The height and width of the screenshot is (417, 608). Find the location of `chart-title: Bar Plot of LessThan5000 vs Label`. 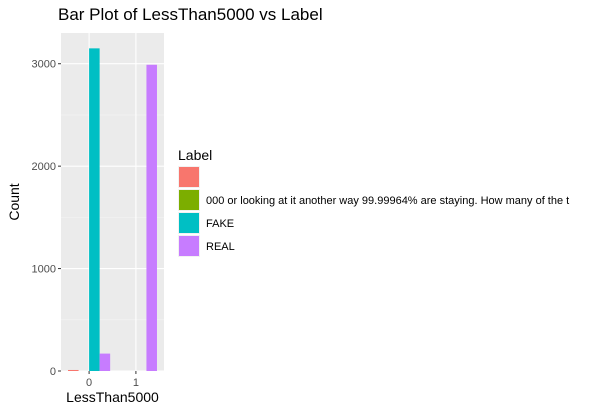

chart-title: Bar Plot of LessThan5000 vs Label is located at coordinates (190, 14).